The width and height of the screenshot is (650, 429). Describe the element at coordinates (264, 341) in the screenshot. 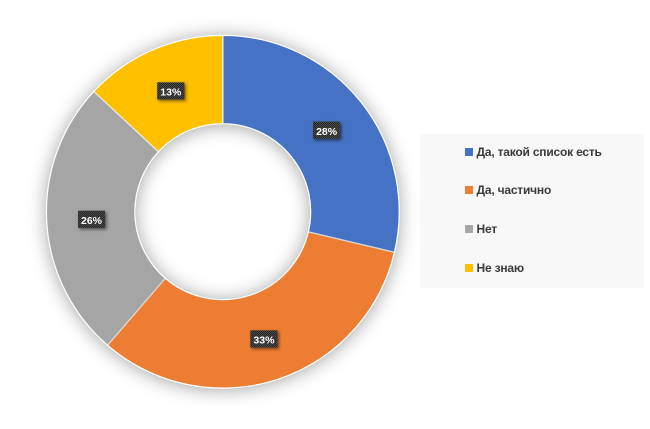

I see `svg-text: 33%` at that location.